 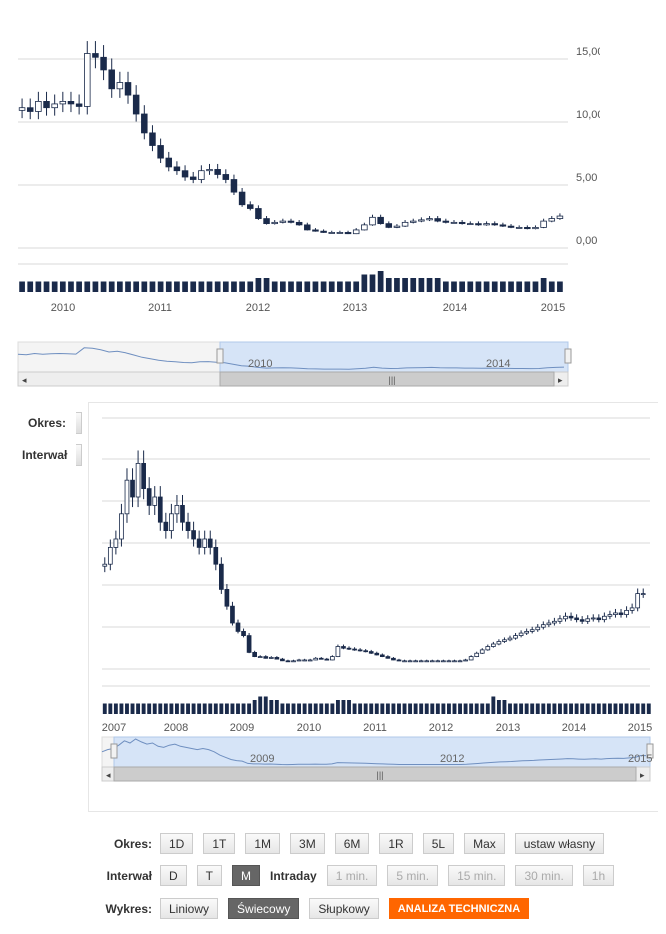 What do you see at coordinates (209, 875) in the screenshot?
I see `interwal-button-t: T` at bounding box center [209, 875].